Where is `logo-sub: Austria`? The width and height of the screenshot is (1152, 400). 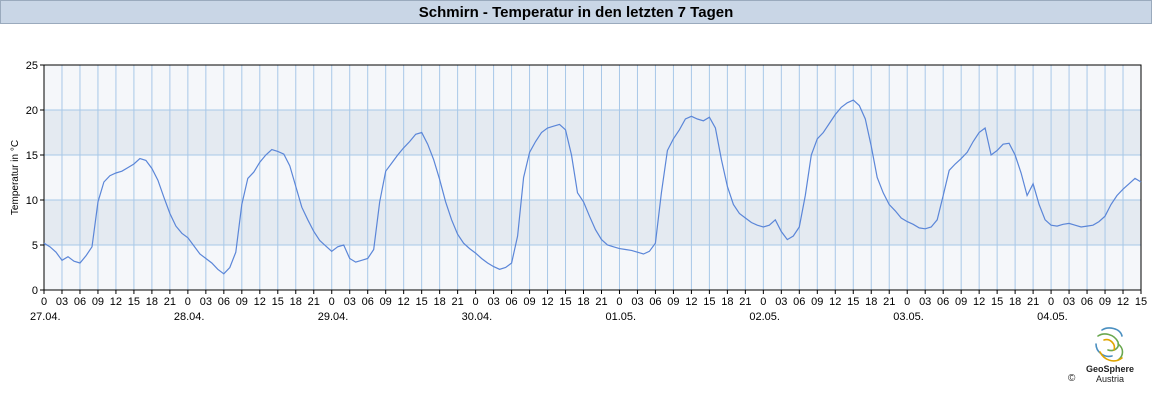 logo-sub: Austria is located at coordinates (1109, 379).